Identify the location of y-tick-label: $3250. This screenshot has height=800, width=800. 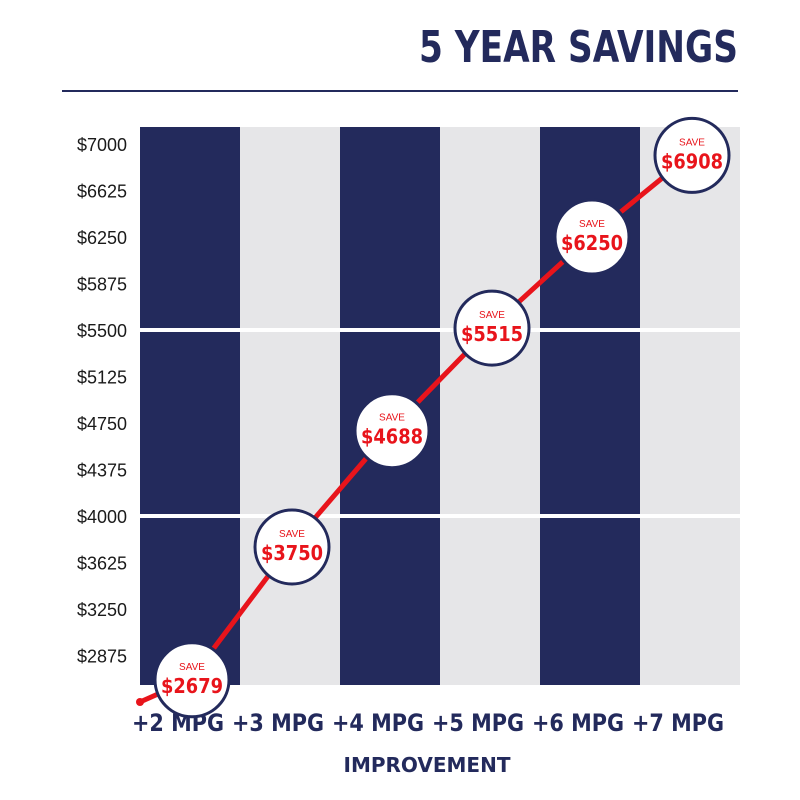
(102, 610).